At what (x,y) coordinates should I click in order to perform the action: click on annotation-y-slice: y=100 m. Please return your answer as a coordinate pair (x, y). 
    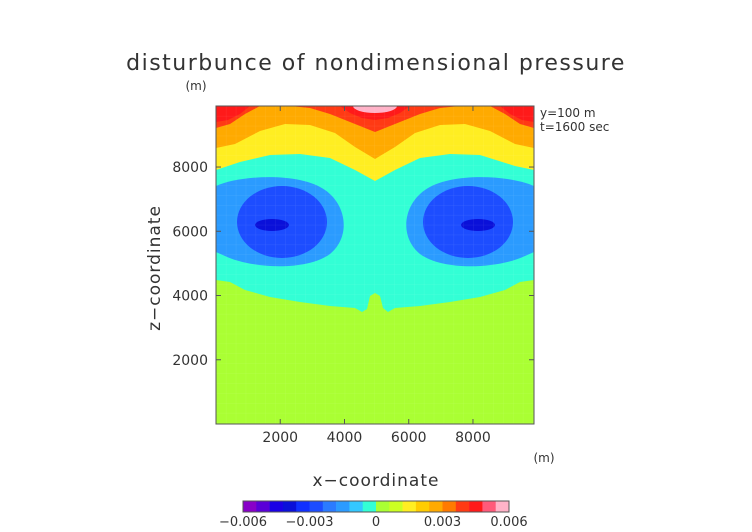
    Looking at the image, I should click on (568, 113).